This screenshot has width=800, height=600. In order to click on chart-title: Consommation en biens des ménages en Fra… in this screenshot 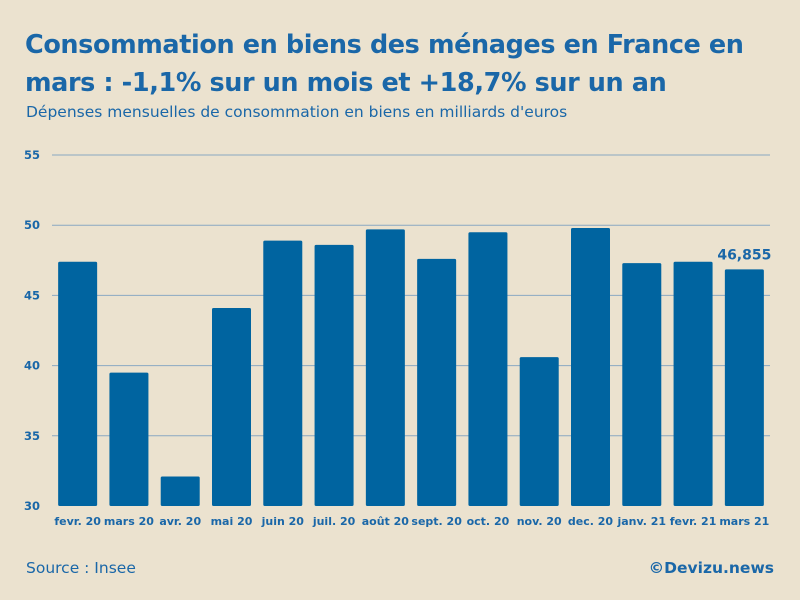, I will do `click(384, 64)`.